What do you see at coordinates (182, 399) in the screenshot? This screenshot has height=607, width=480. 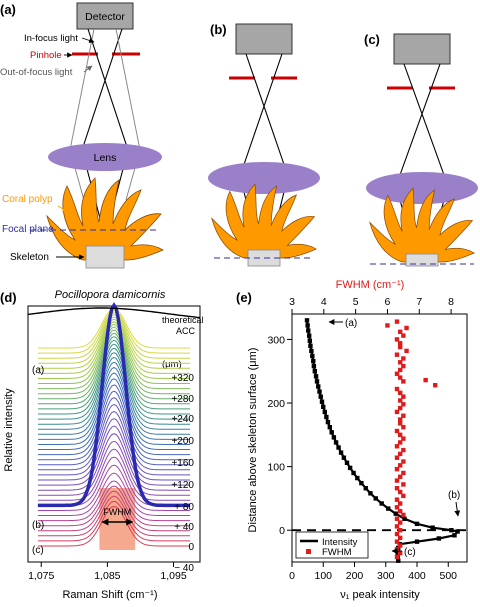 I see `offset-label: +280` at bounding box center [182, 399].